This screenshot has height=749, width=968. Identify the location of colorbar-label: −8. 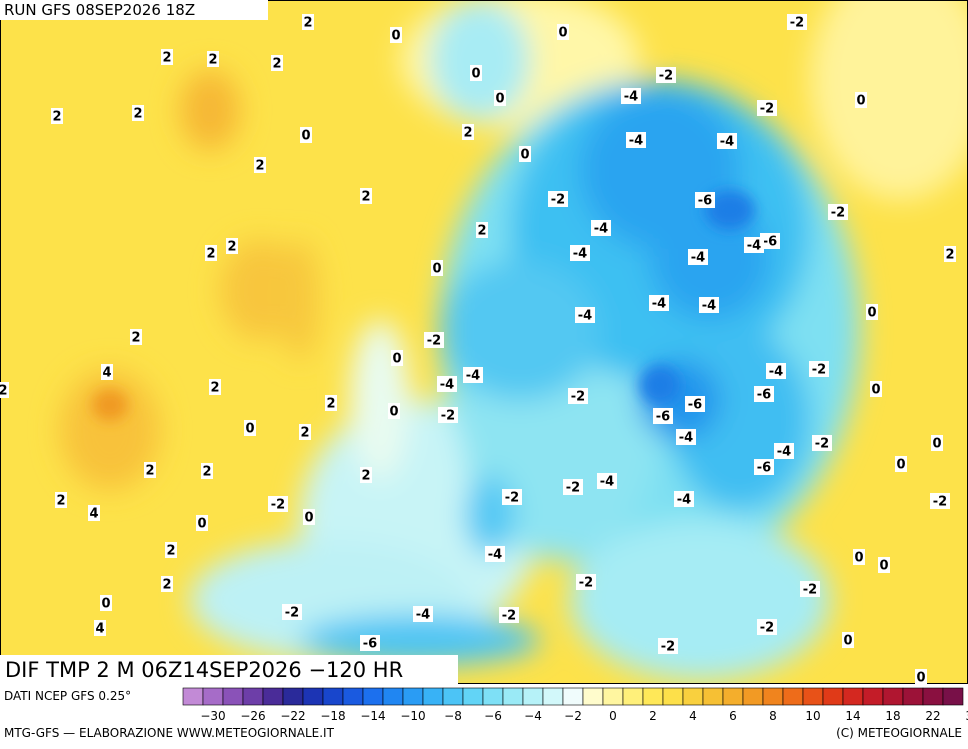
(453, 716).